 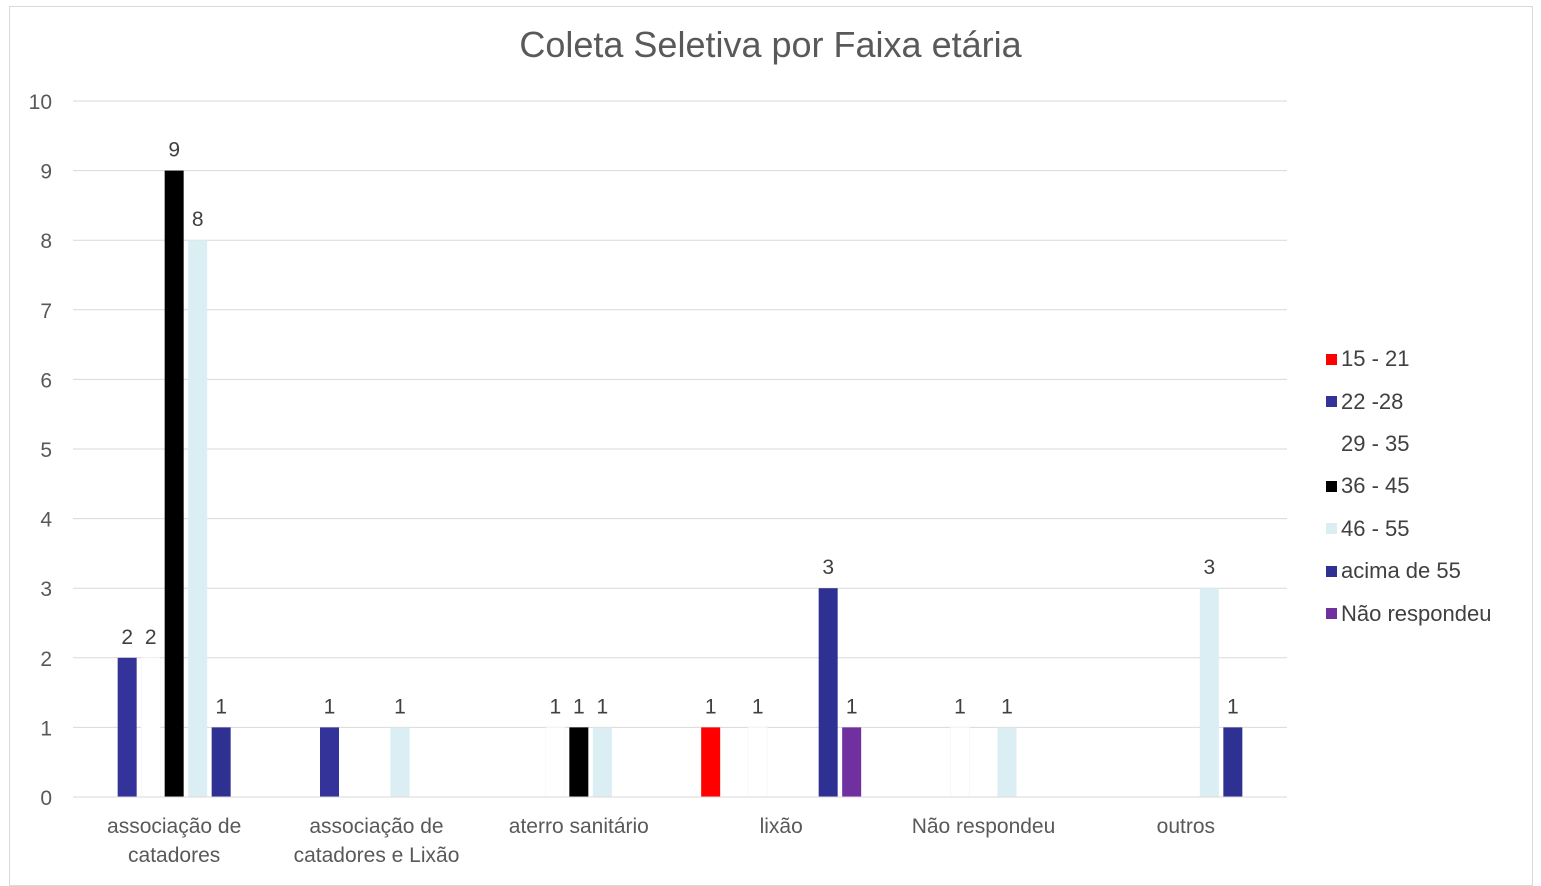 What do you see at coordinates (174, 150) in the screenshot?
I see `data-label: 9` at bounding box center [174, 150].